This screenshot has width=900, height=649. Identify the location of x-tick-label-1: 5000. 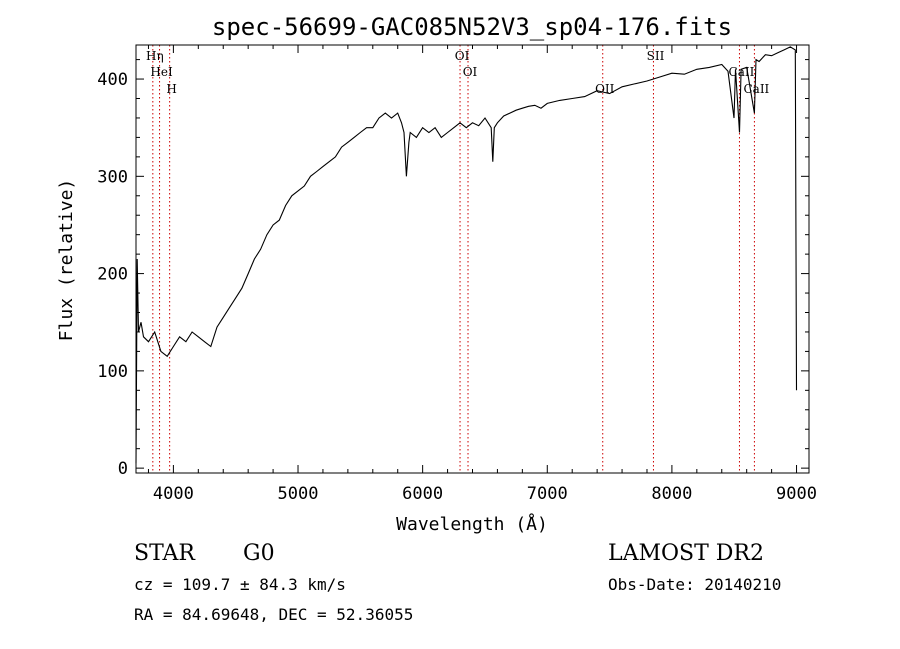
(298, 494).